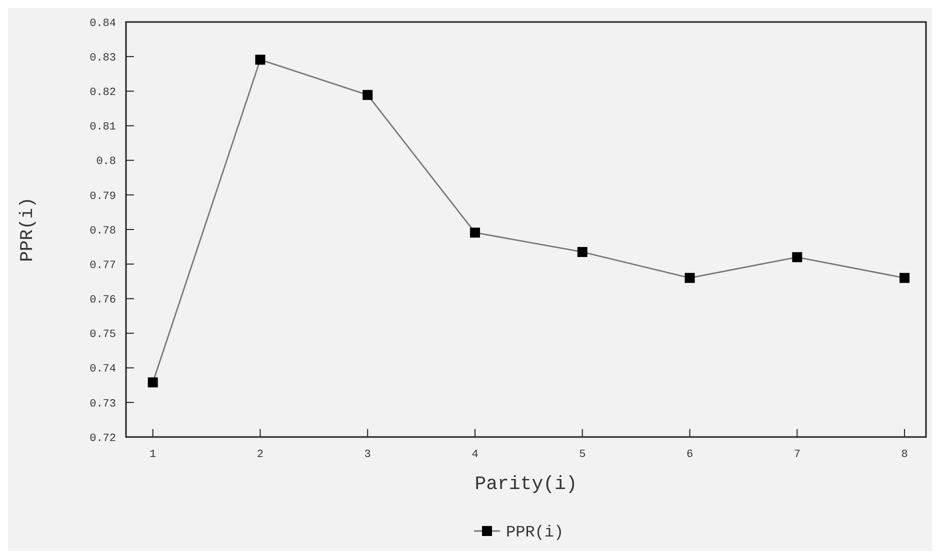 Image resolution: width=940 pixels, height=559 pixels. What do you see at coordinates (103, 404) in the screenshot?
I see `y-tick-label: 0.73` at bounding box center [103, 404].